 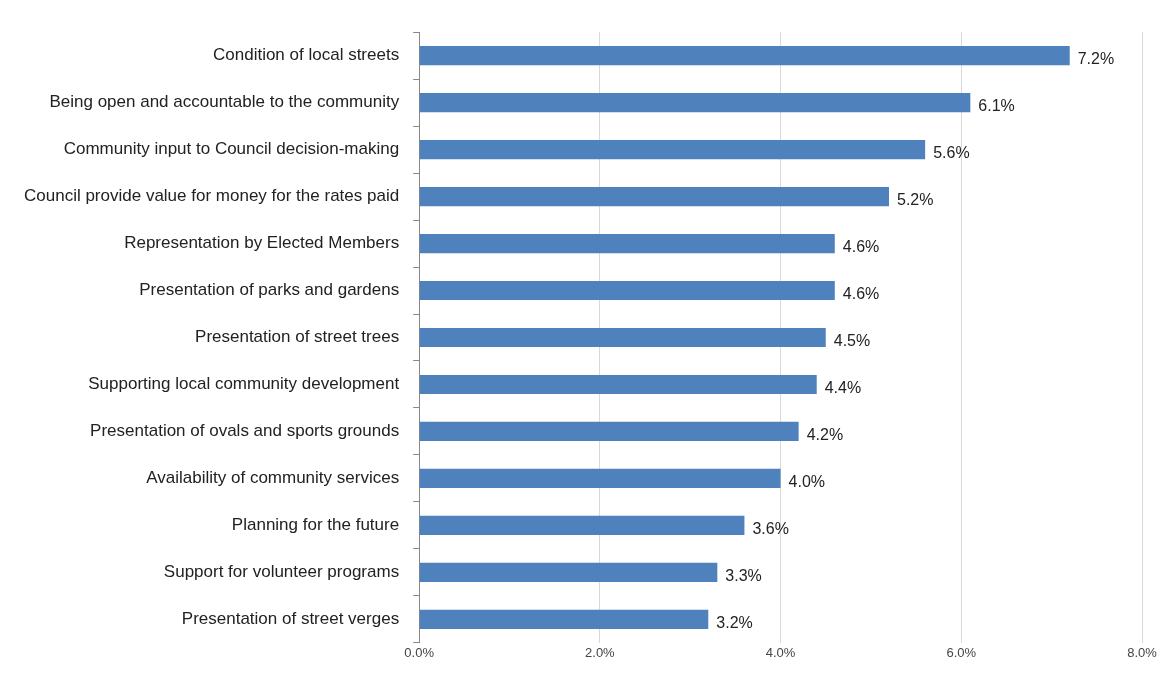 I want to click on x-tick-label: 6.0%, so click(x=961, y=653).